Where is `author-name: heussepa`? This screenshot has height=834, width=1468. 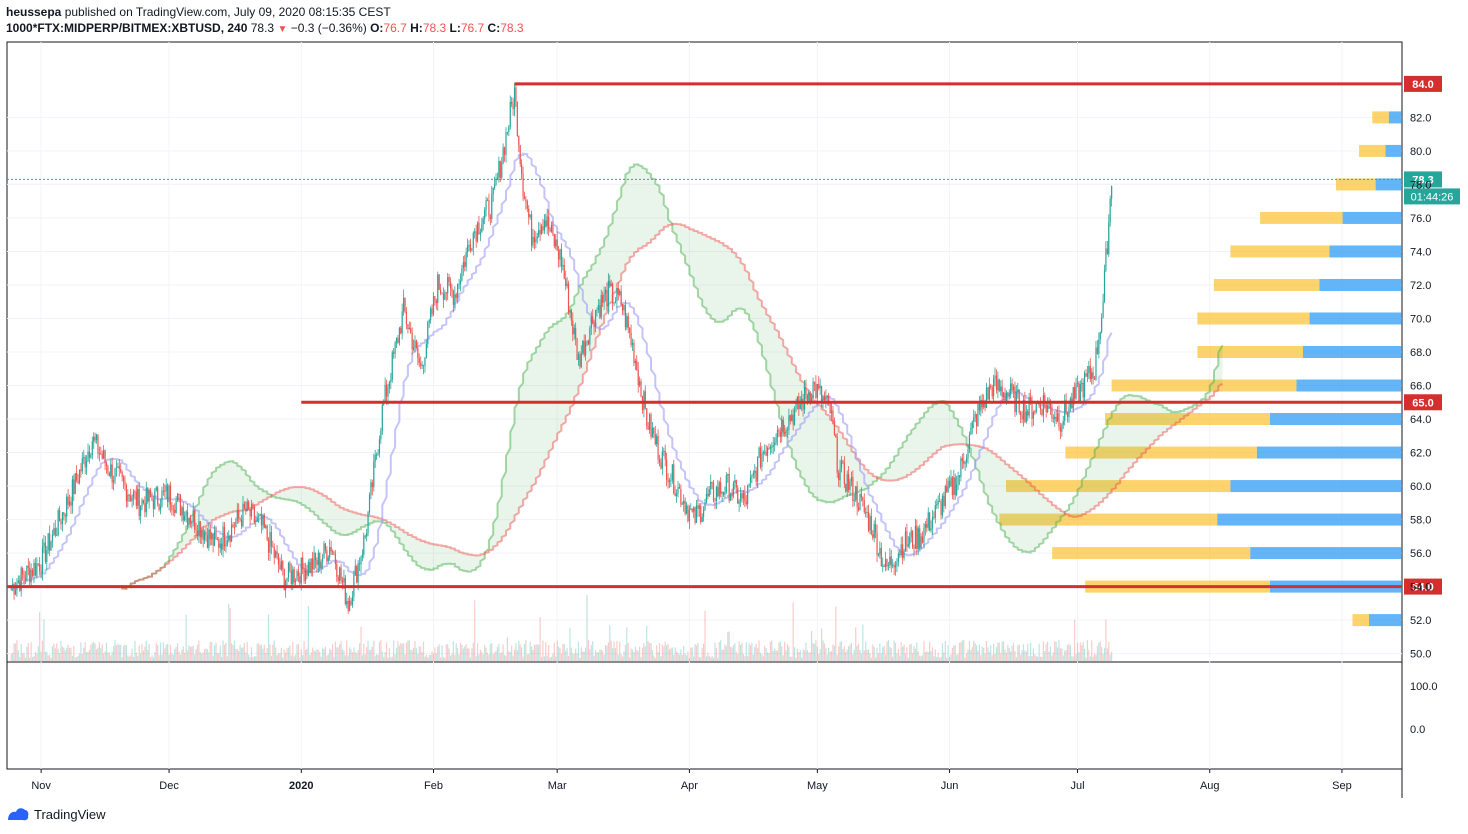
author-name: heussepa is located at coordinates (34, 12).